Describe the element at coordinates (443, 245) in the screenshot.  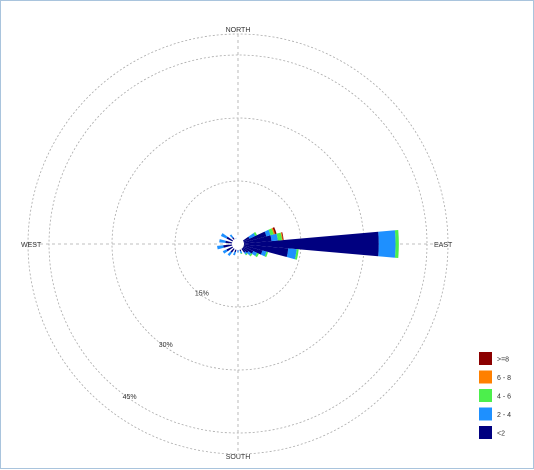
I see `direction-label-east: EAST` at that location.